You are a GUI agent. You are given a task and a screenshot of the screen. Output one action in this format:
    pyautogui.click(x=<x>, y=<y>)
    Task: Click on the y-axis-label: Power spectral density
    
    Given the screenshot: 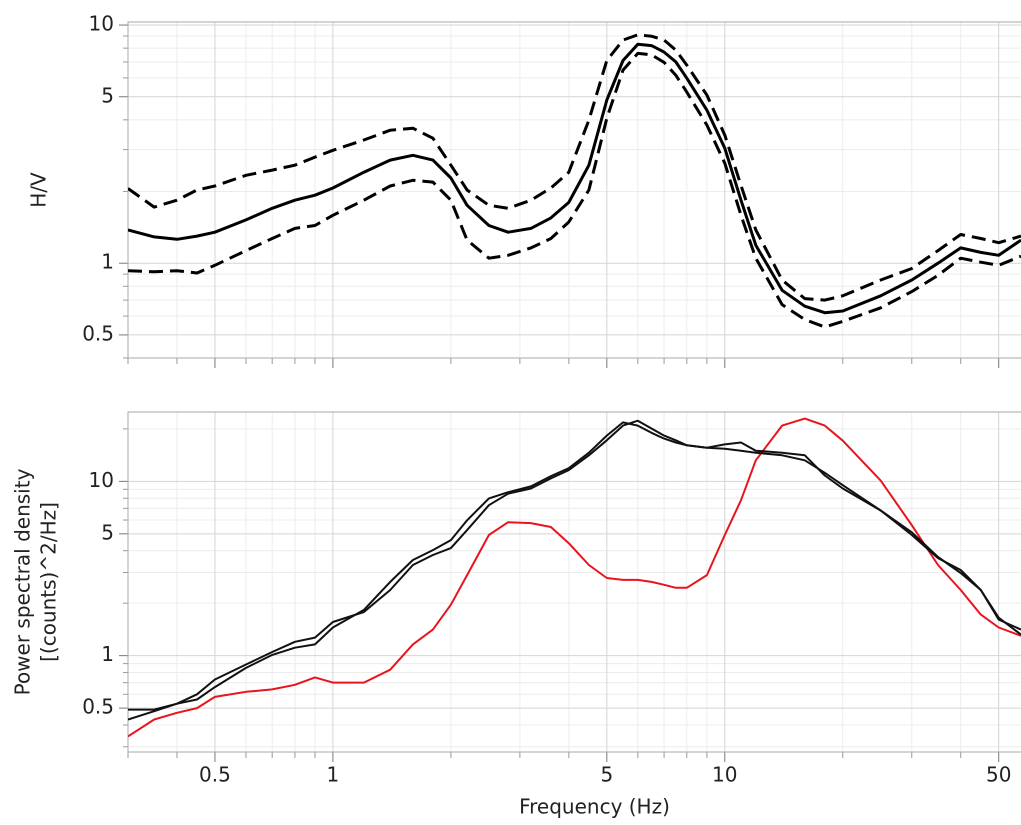 What is the action you would take?
    pyautogui.click(x=23, y=581)
    